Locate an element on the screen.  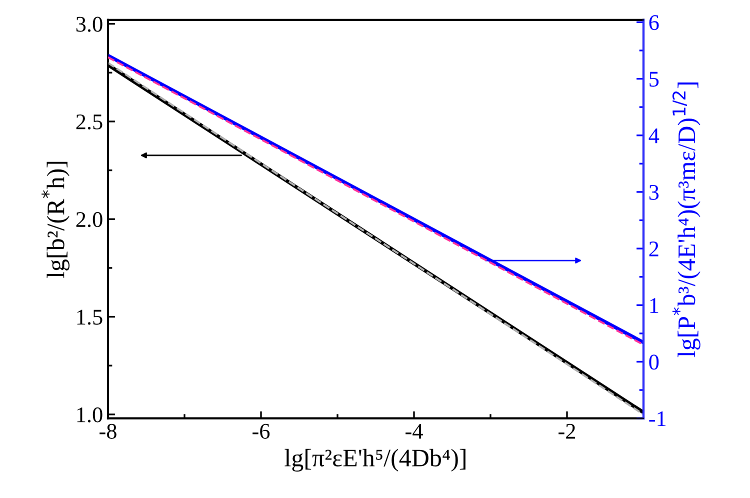
x-tick-label: -2 is located at coordinates (567, 431).